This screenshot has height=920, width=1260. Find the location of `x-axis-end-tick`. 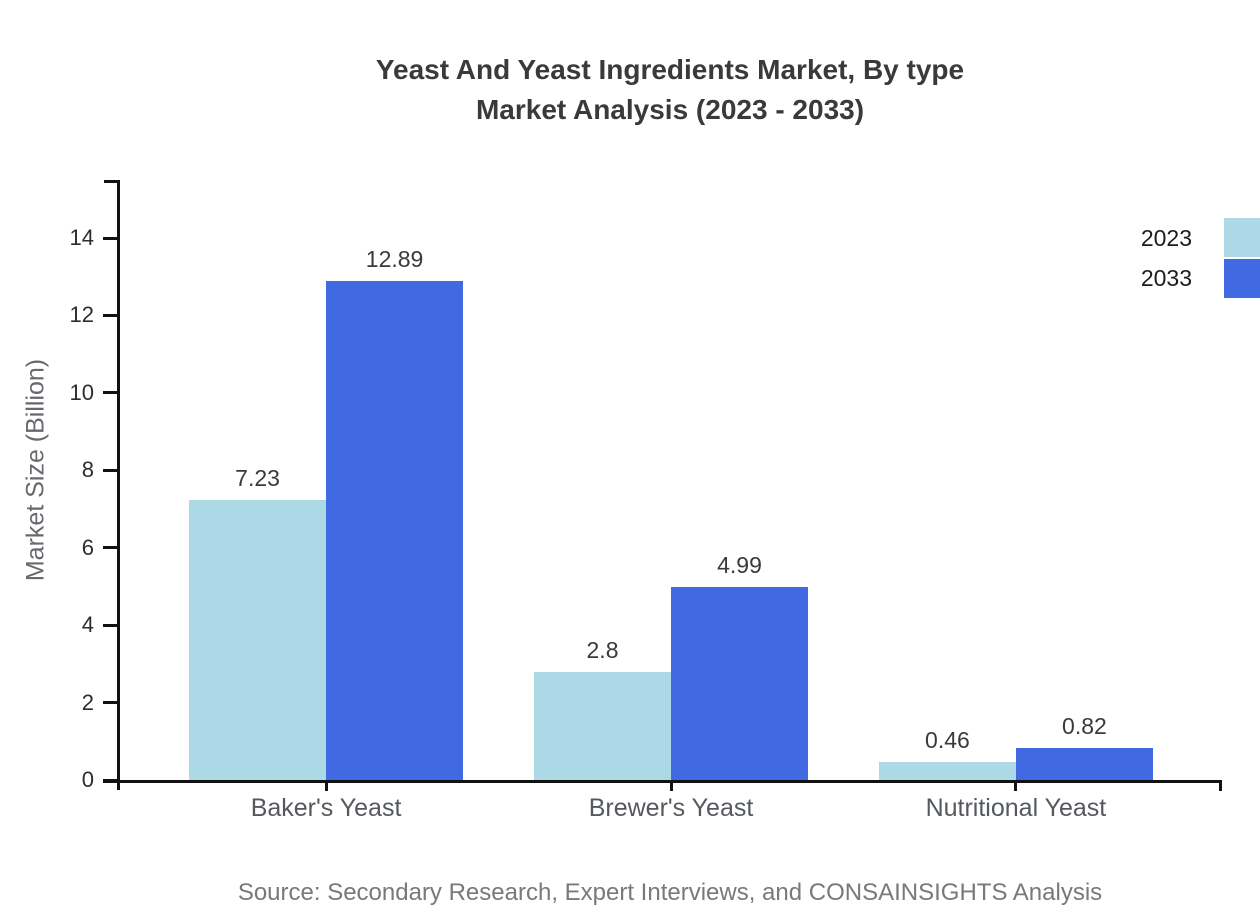

x-axis-end-tick is located at coordinates (1220, 785).